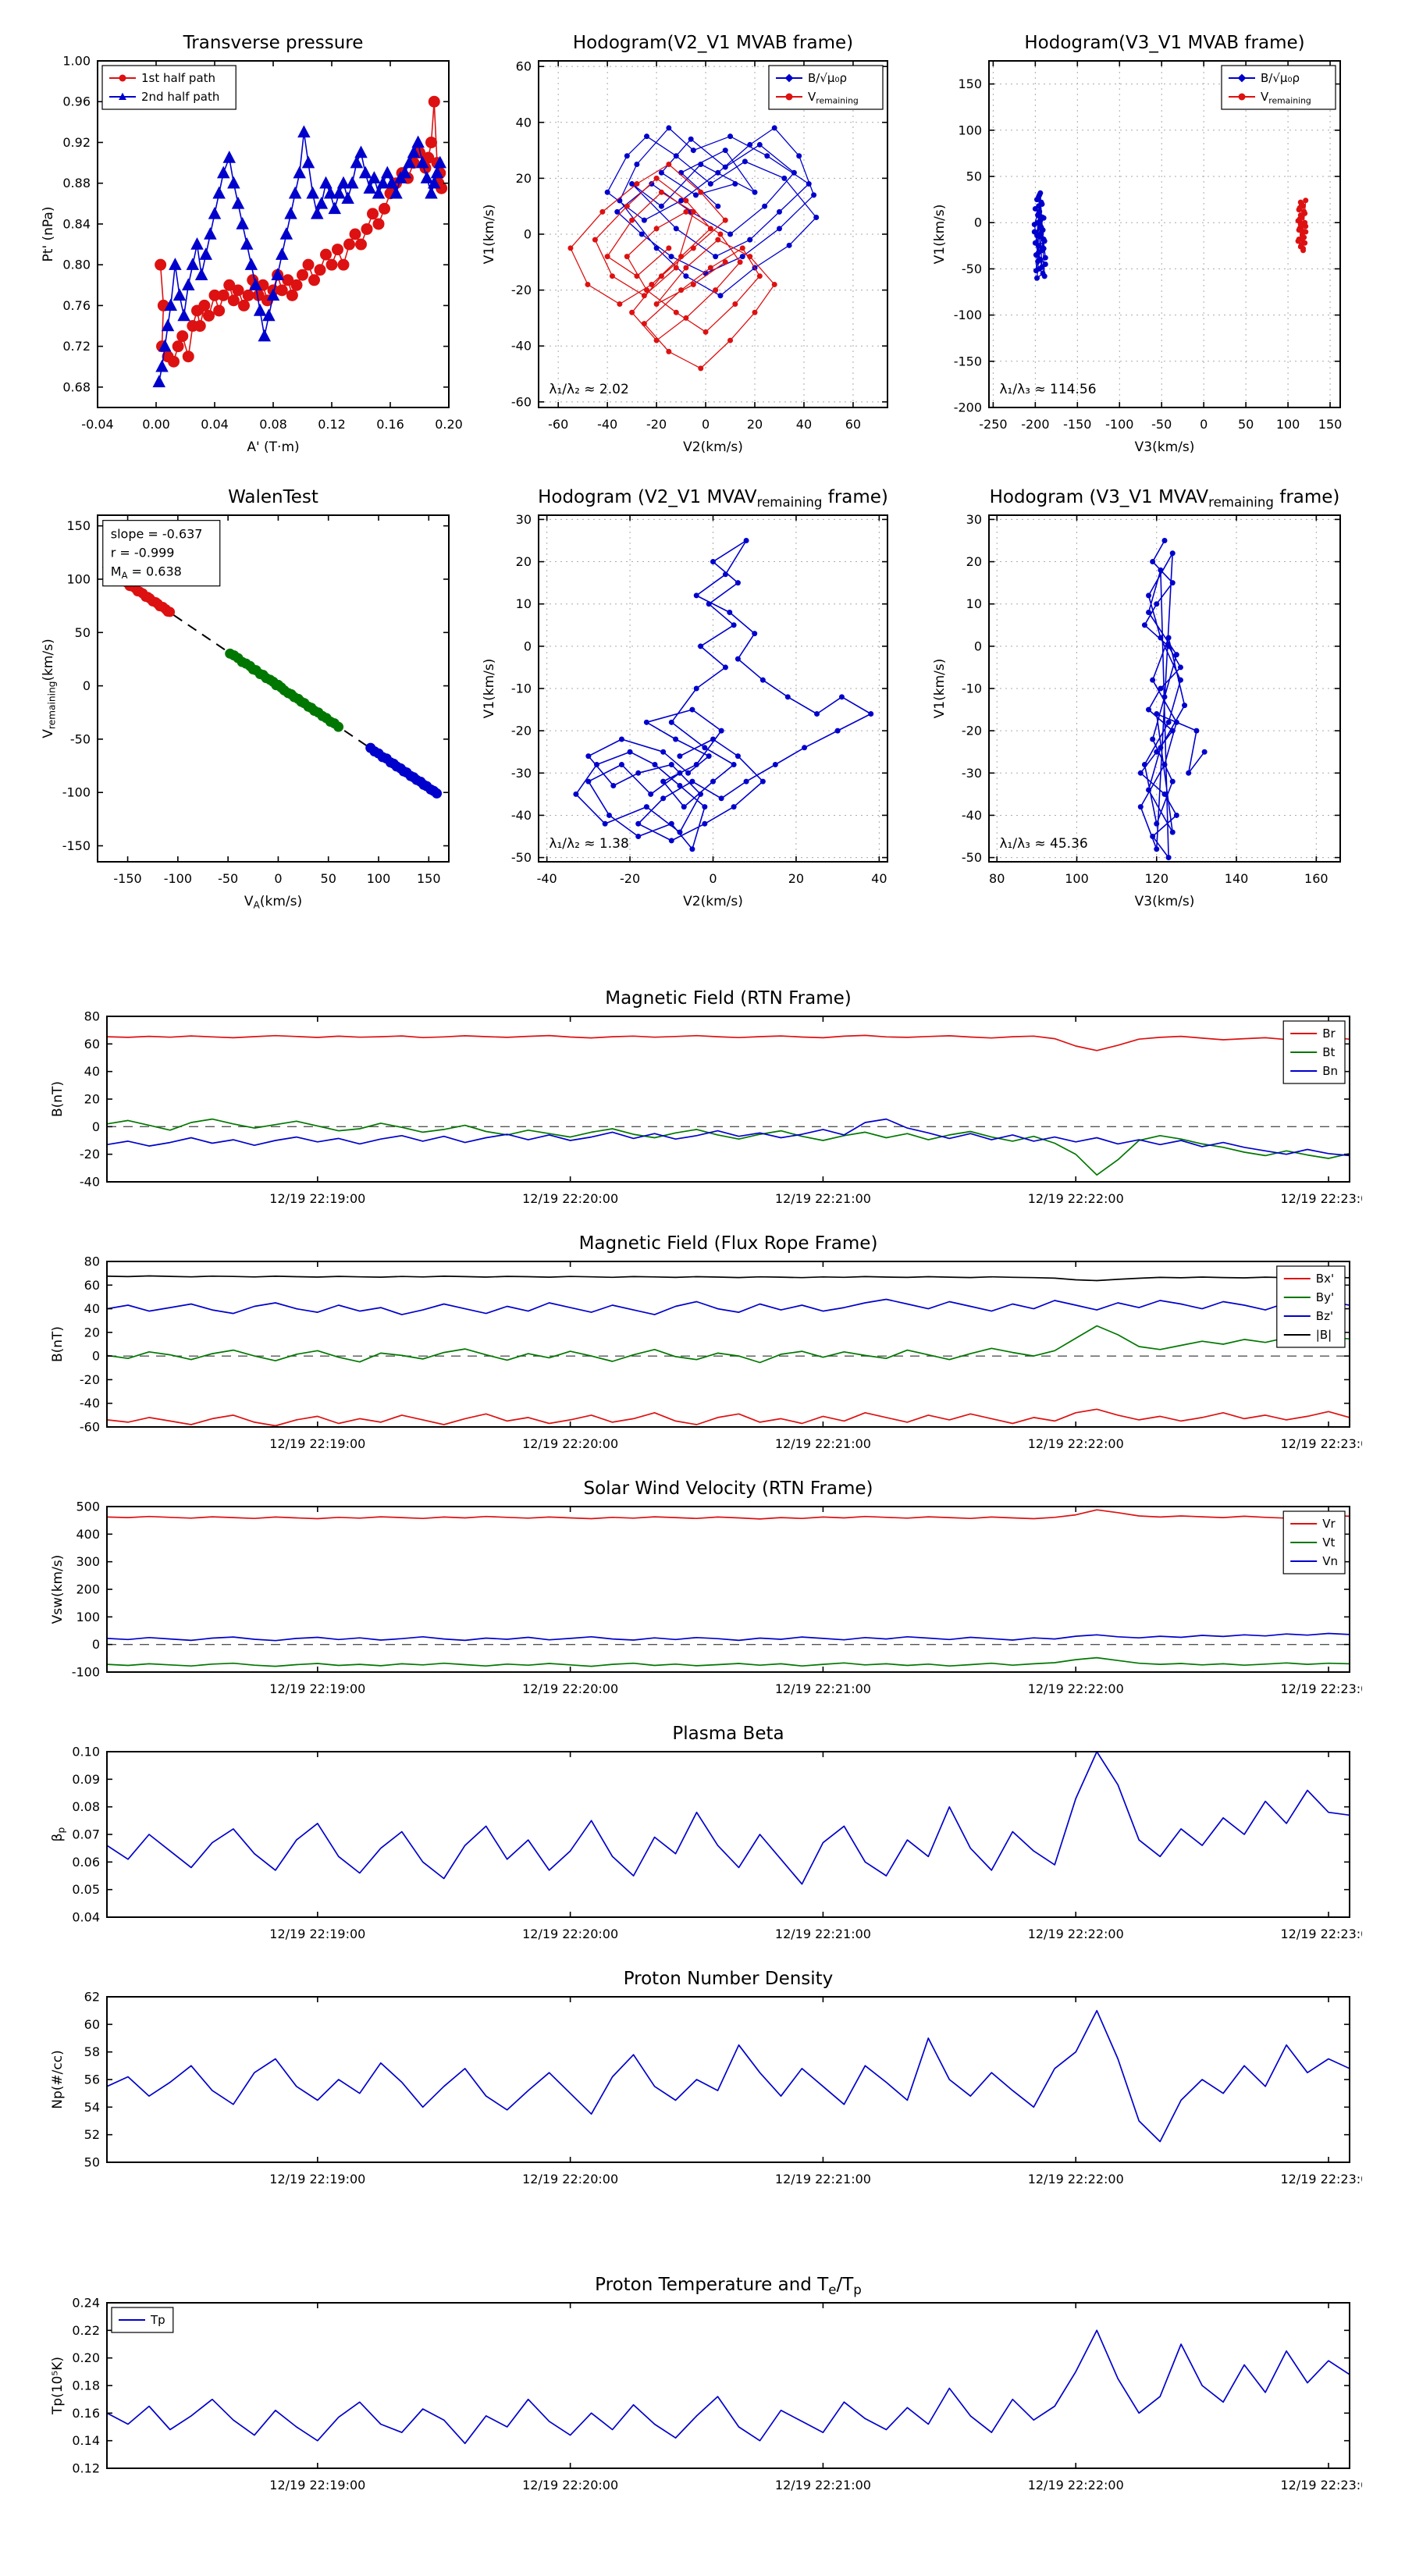  I want to click on svg-text: Np(#/cc), so click(58, 2079).